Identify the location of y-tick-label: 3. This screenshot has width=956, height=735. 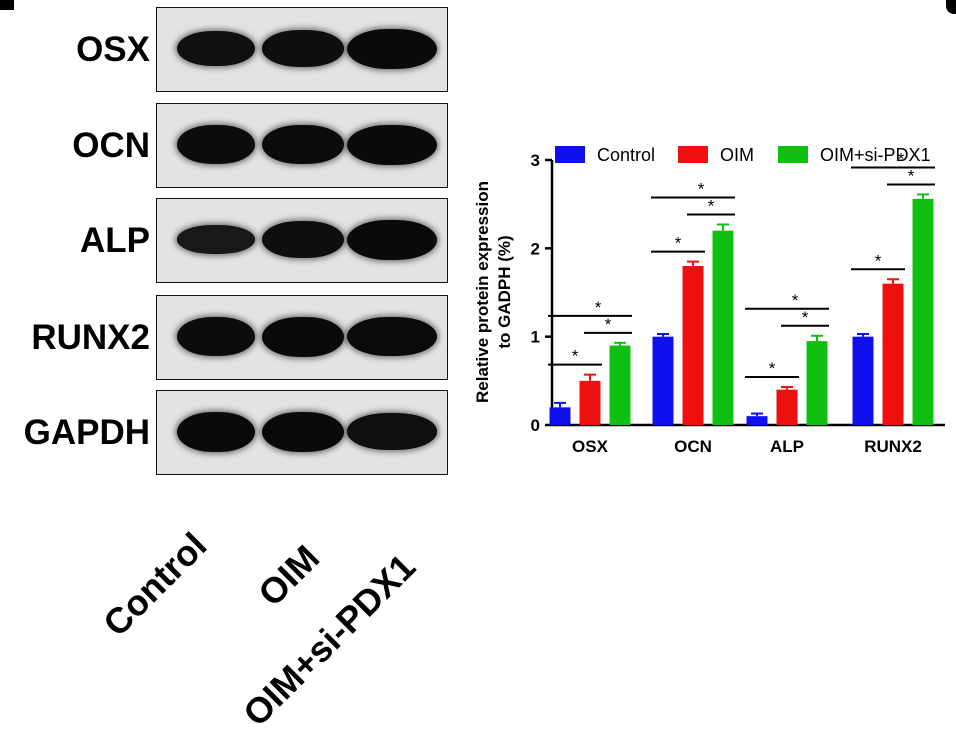
(535, 160).